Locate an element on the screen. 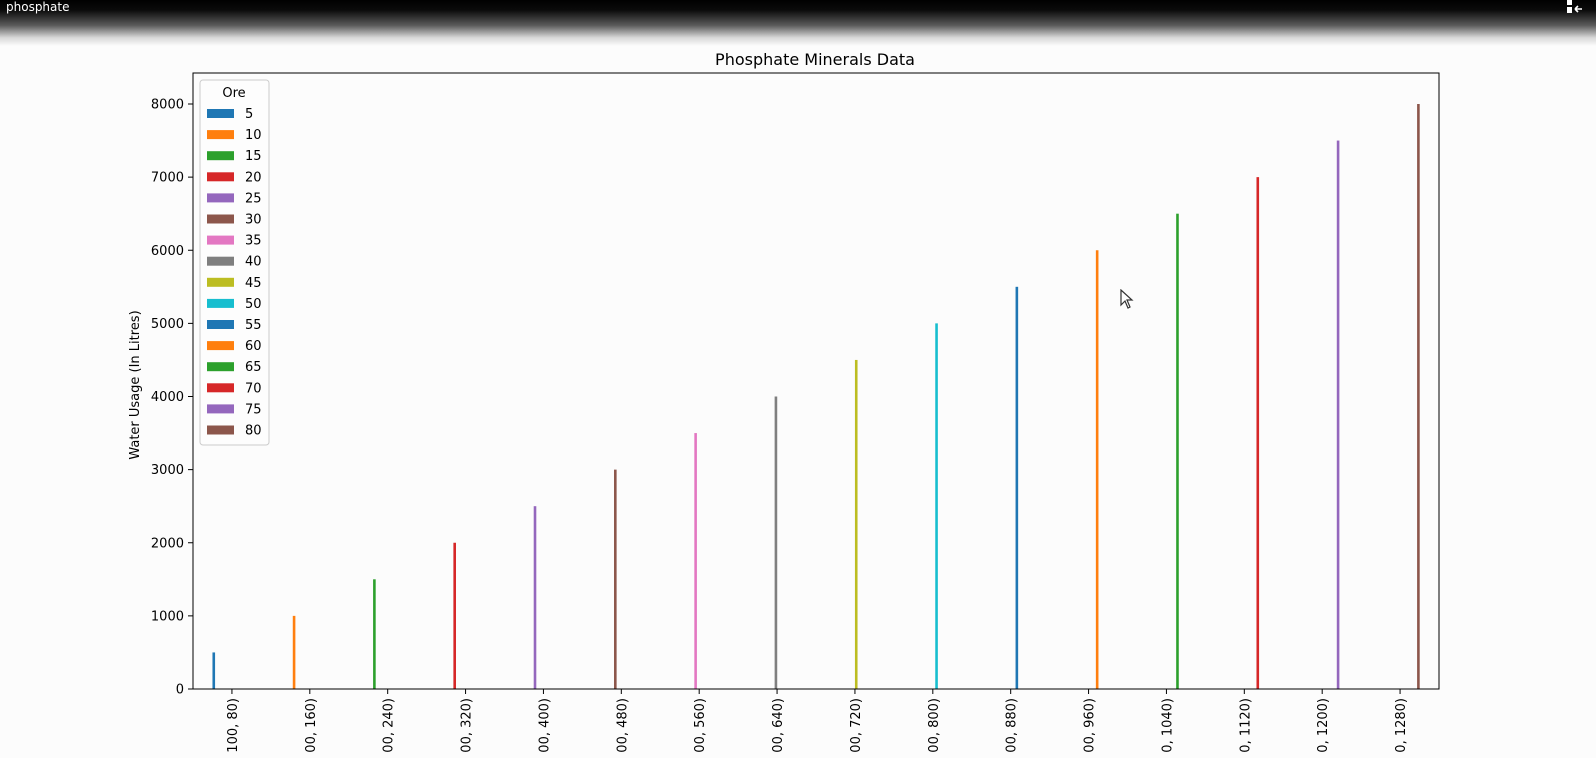  legend-label: 35 is located at coordinates (253, 241).